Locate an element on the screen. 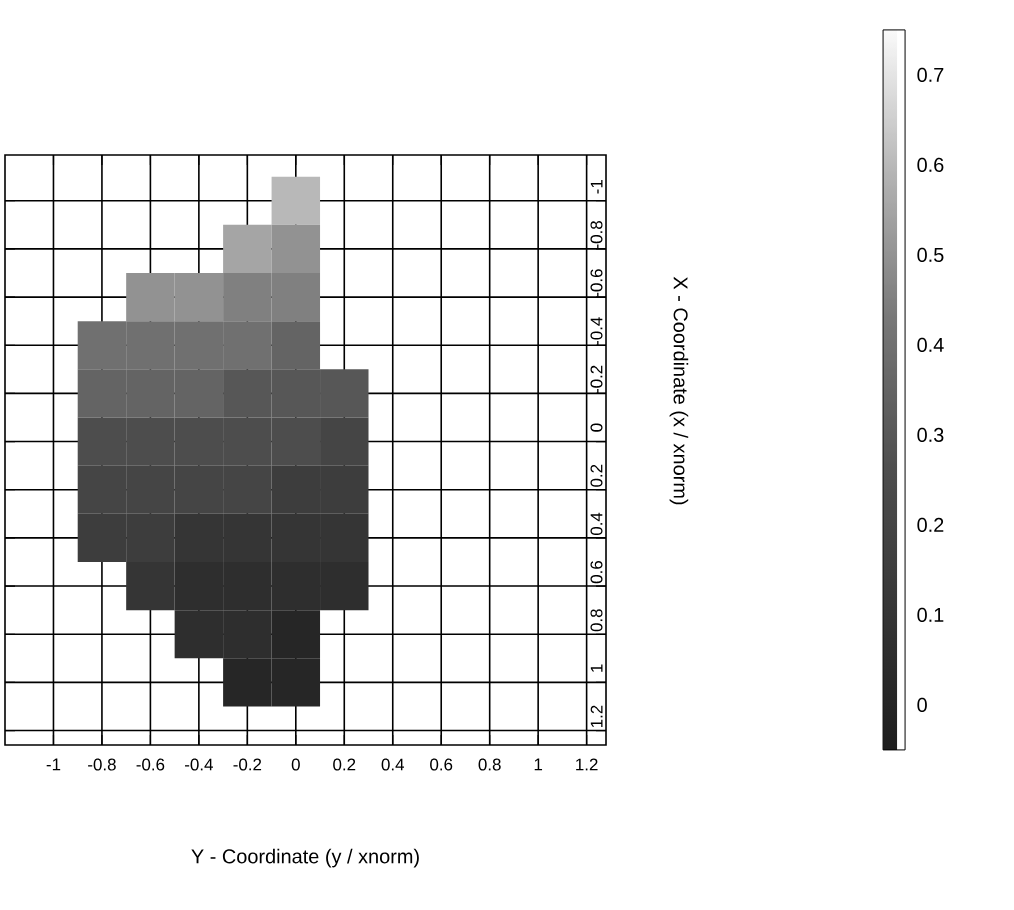 Image resolution: width=1014 pixels, height=910 pixels. y-axis-title: X - Coordinate (x / xnorm) is located at coordinates (679, 390).